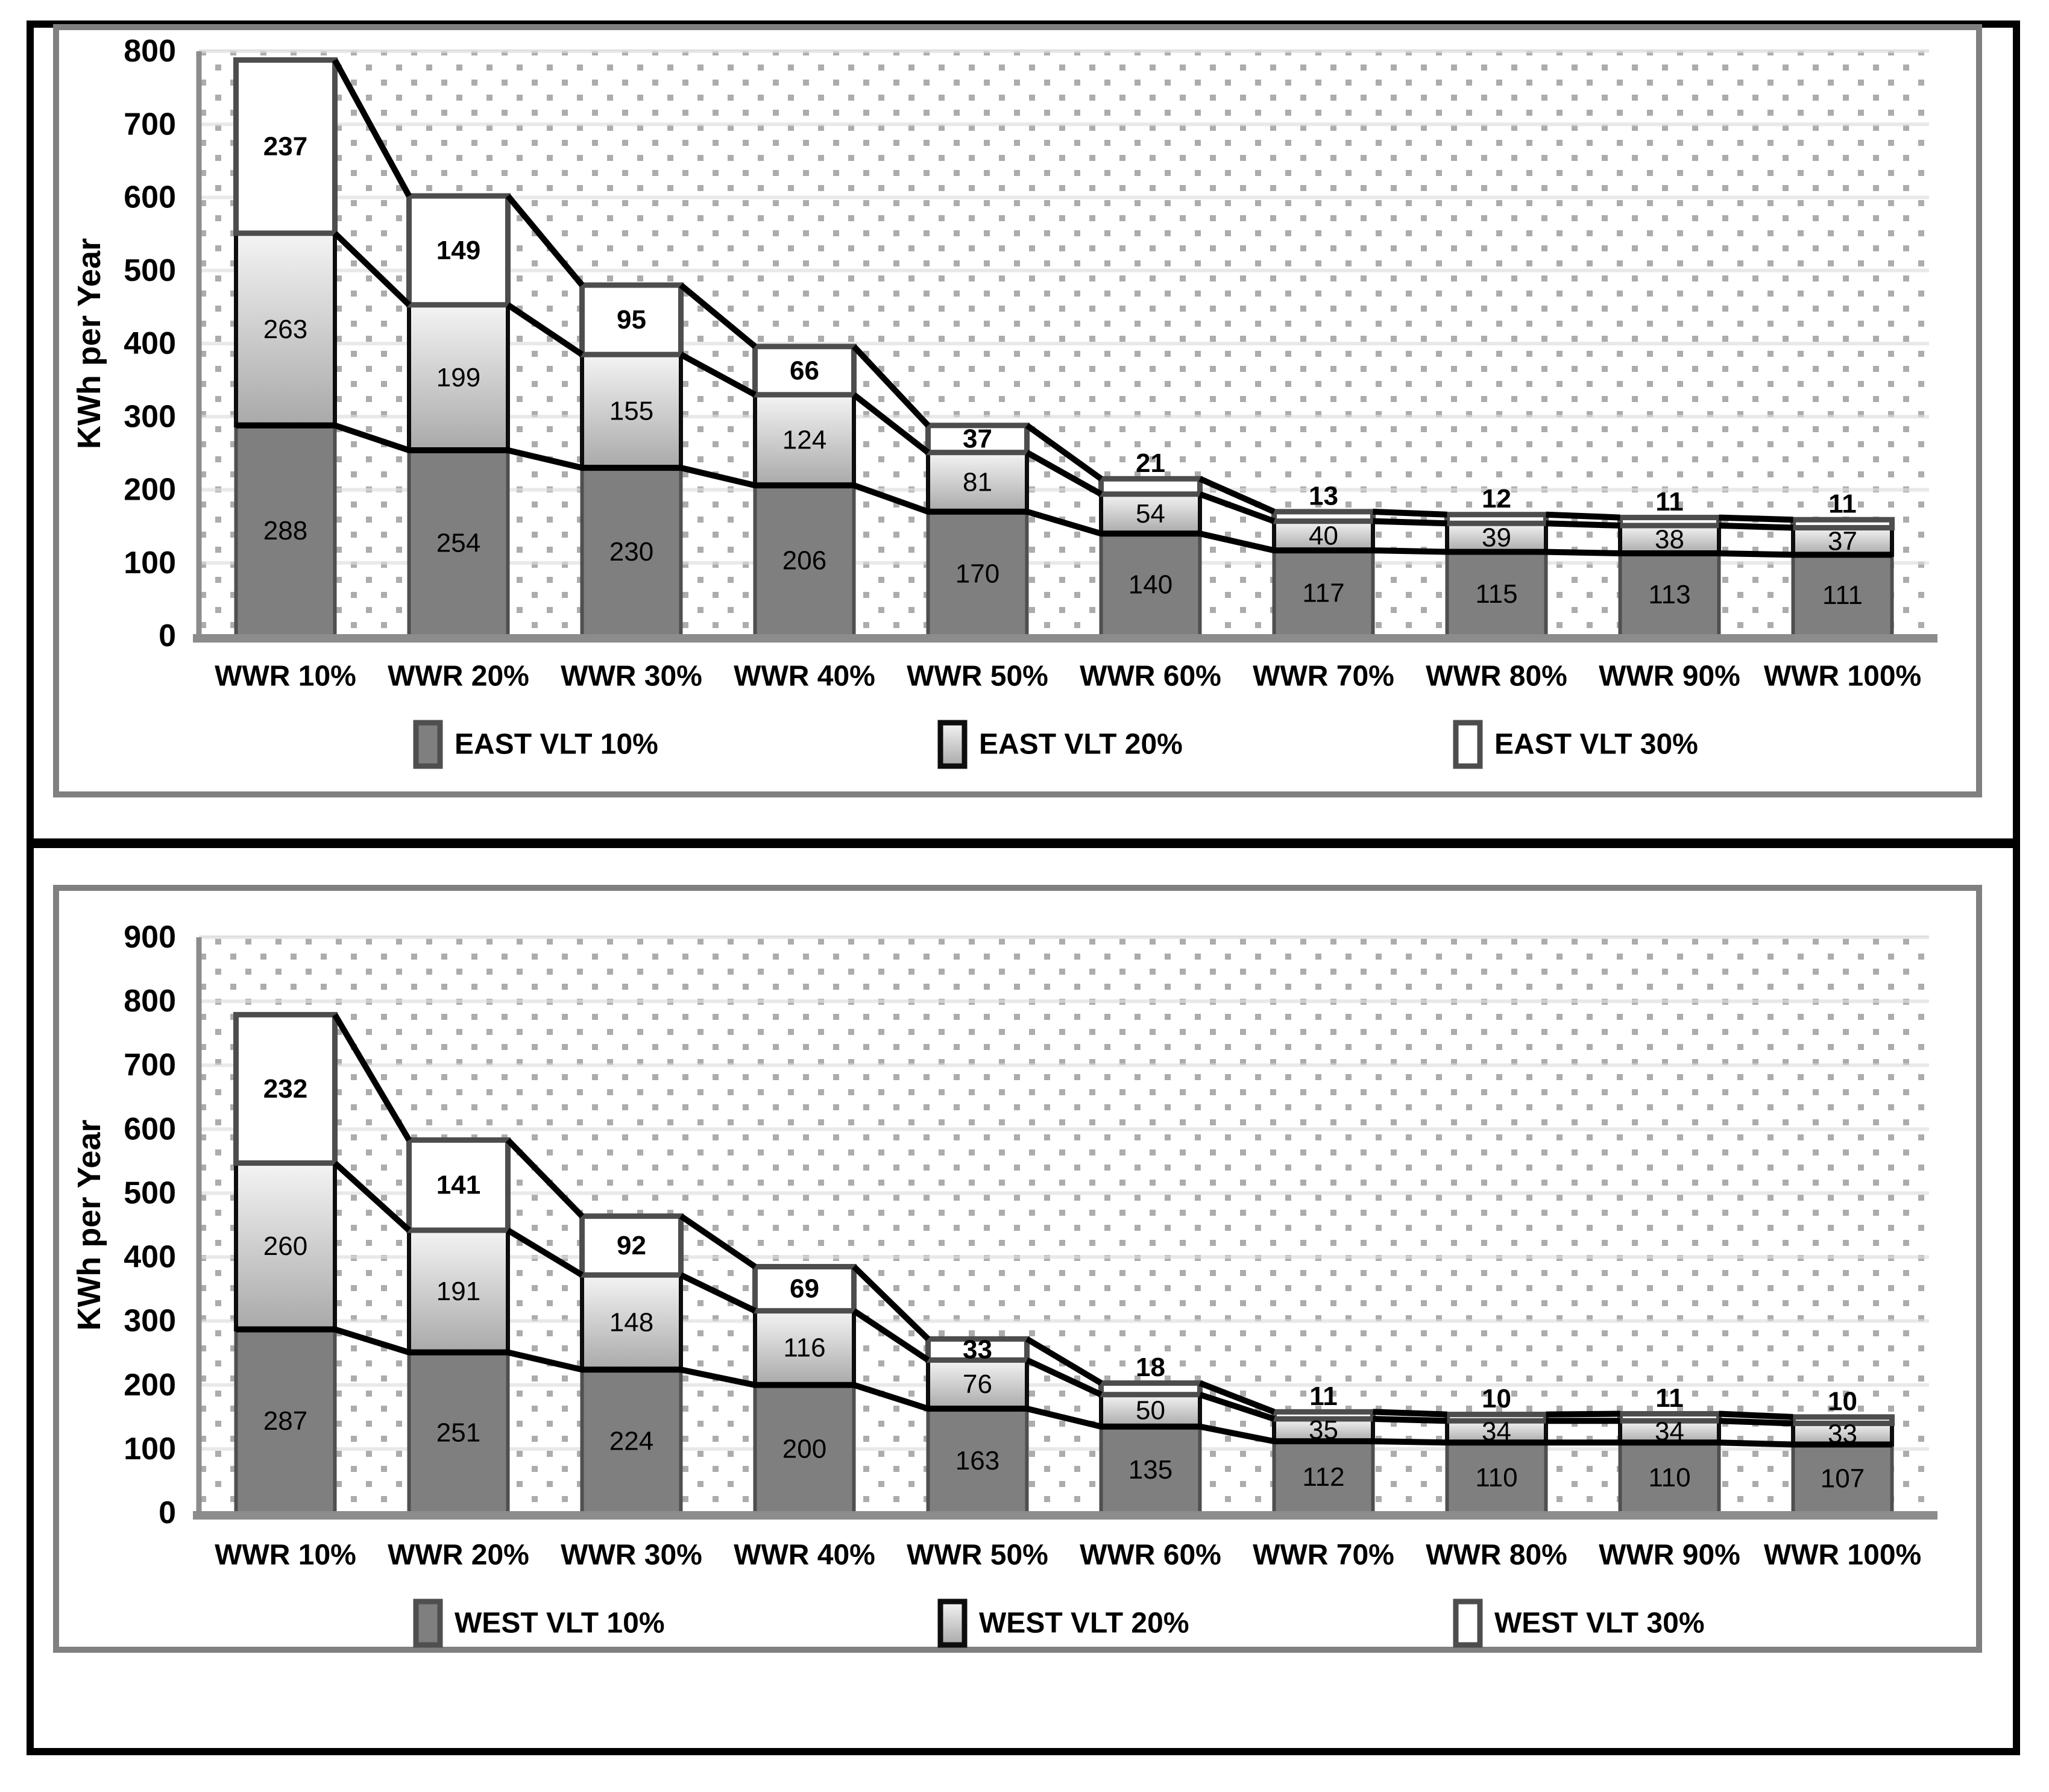  What do you see at coordinates (804, 1348) in the screenshot?
I see `data-label: 116` at bounding box center [804, 1348].